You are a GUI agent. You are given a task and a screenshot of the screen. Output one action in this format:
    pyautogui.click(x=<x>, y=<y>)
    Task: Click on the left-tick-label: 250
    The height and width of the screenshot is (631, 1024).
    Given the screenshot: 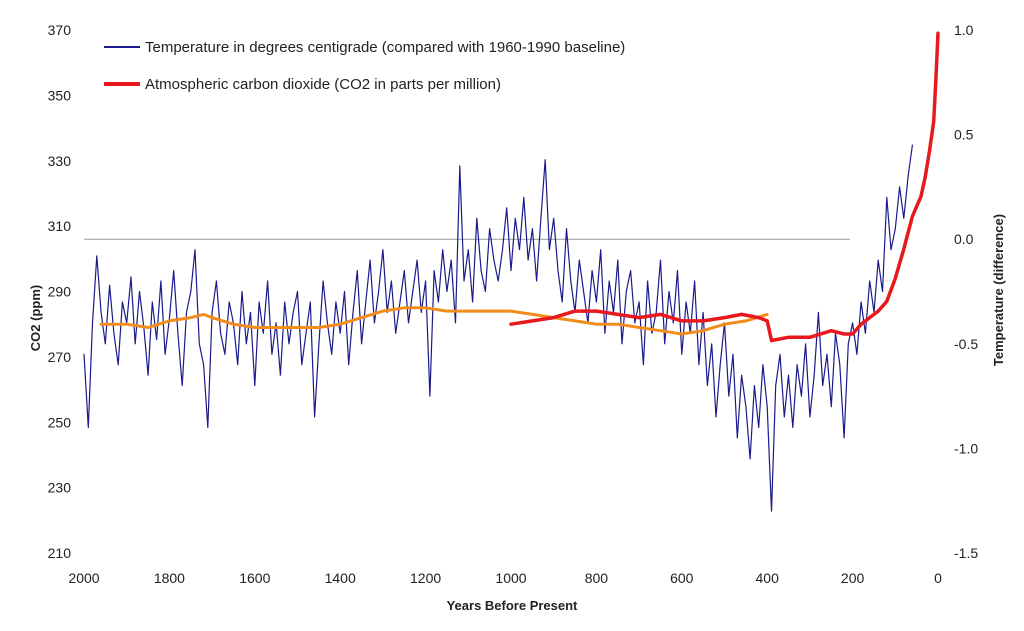 What is the action you would take?
    pyautogui.click(x=60, y=422)
    